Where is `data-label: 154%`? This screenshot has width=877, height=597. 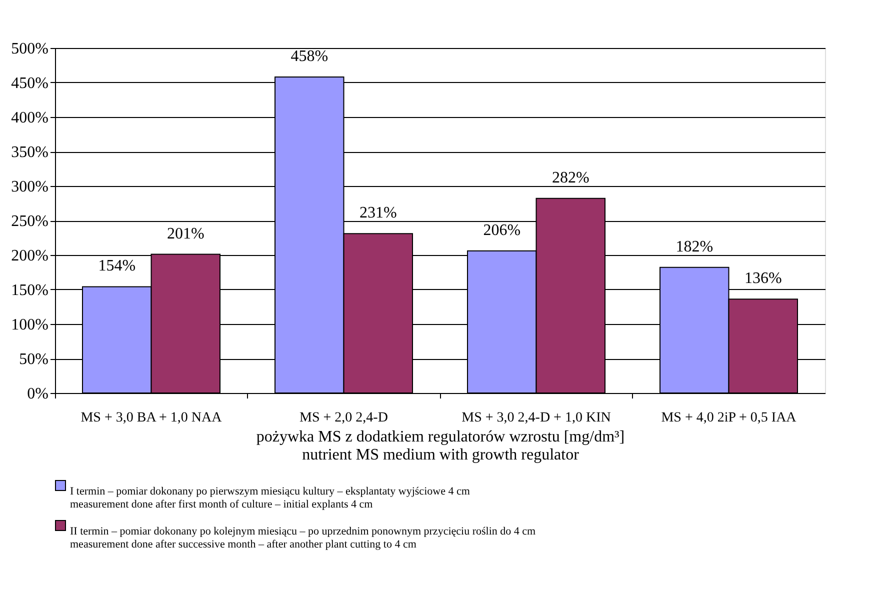
data-label: 154% is located at coordinates (117, 266).